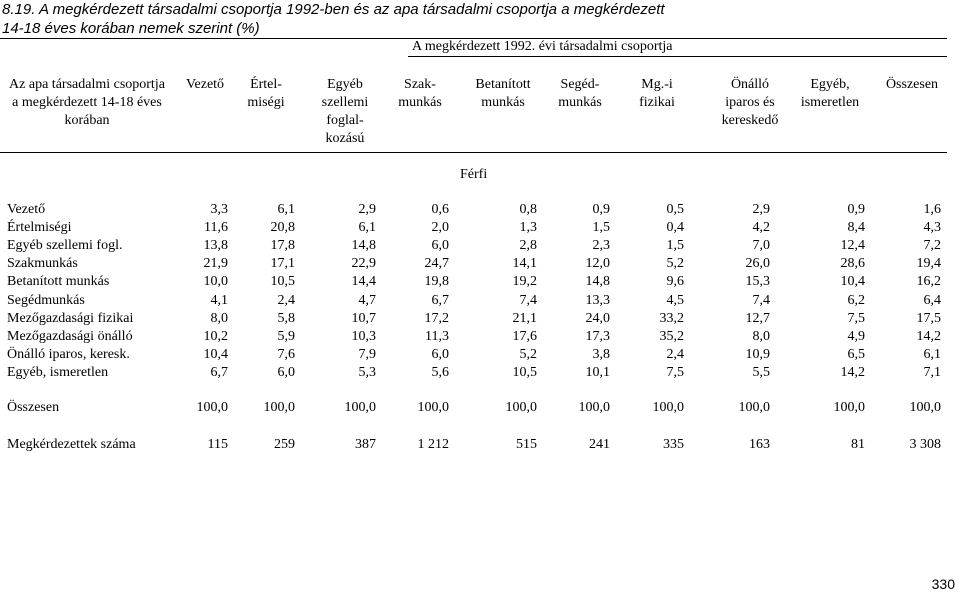 The image size is (959, 593). What do you see at coordinates (367, 300) in the screenshot?
I see `table-cell: 4,7` at bounding box center [367, 300].